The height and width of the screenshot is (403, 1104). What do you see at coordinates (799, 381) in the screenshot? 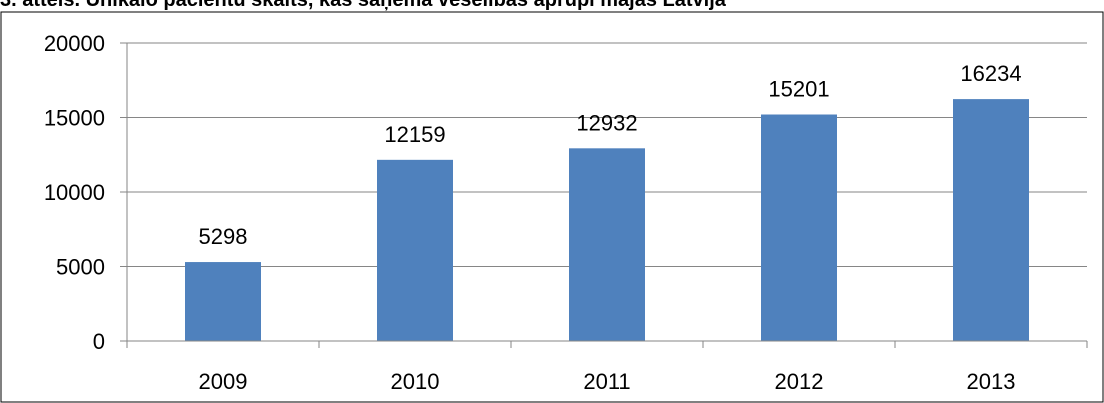
I see `x-tick-label: 2012` at bounding box center [799, 381].